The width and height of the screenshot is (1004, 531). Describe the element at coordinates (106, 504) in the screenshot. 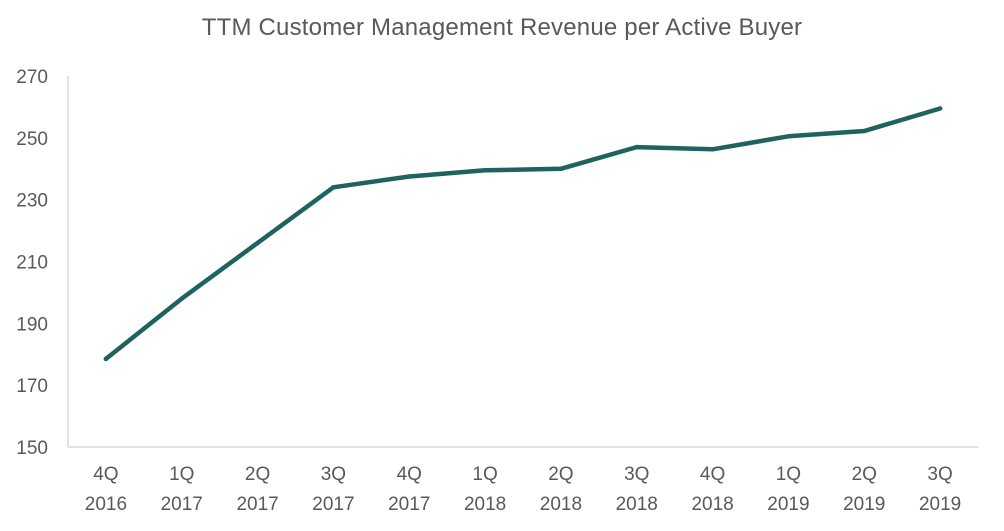

I see `x-tick-label-year: 2016` at that location.